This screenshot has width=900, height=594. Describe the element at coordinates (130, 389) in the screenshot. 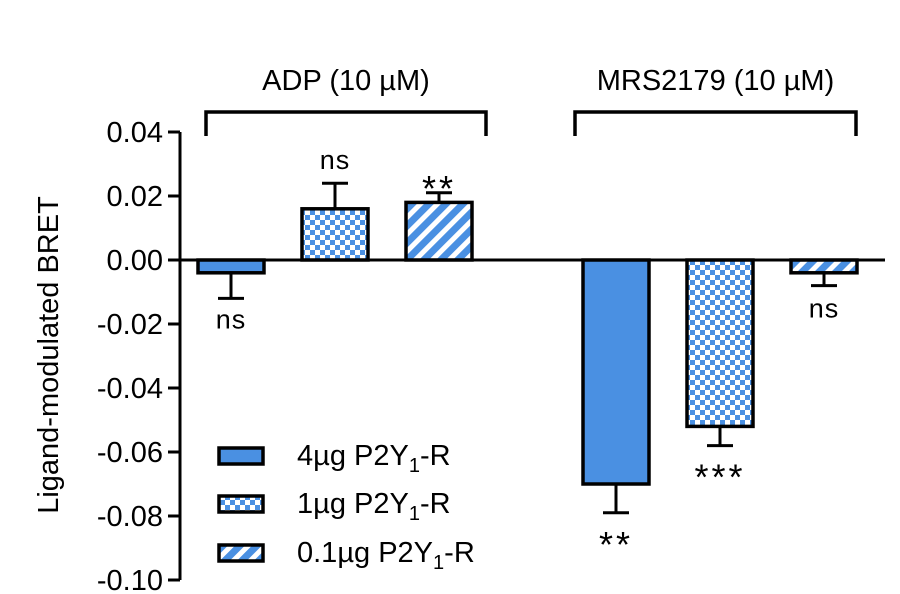

I see `y-tick-label: -0.04` at that location.